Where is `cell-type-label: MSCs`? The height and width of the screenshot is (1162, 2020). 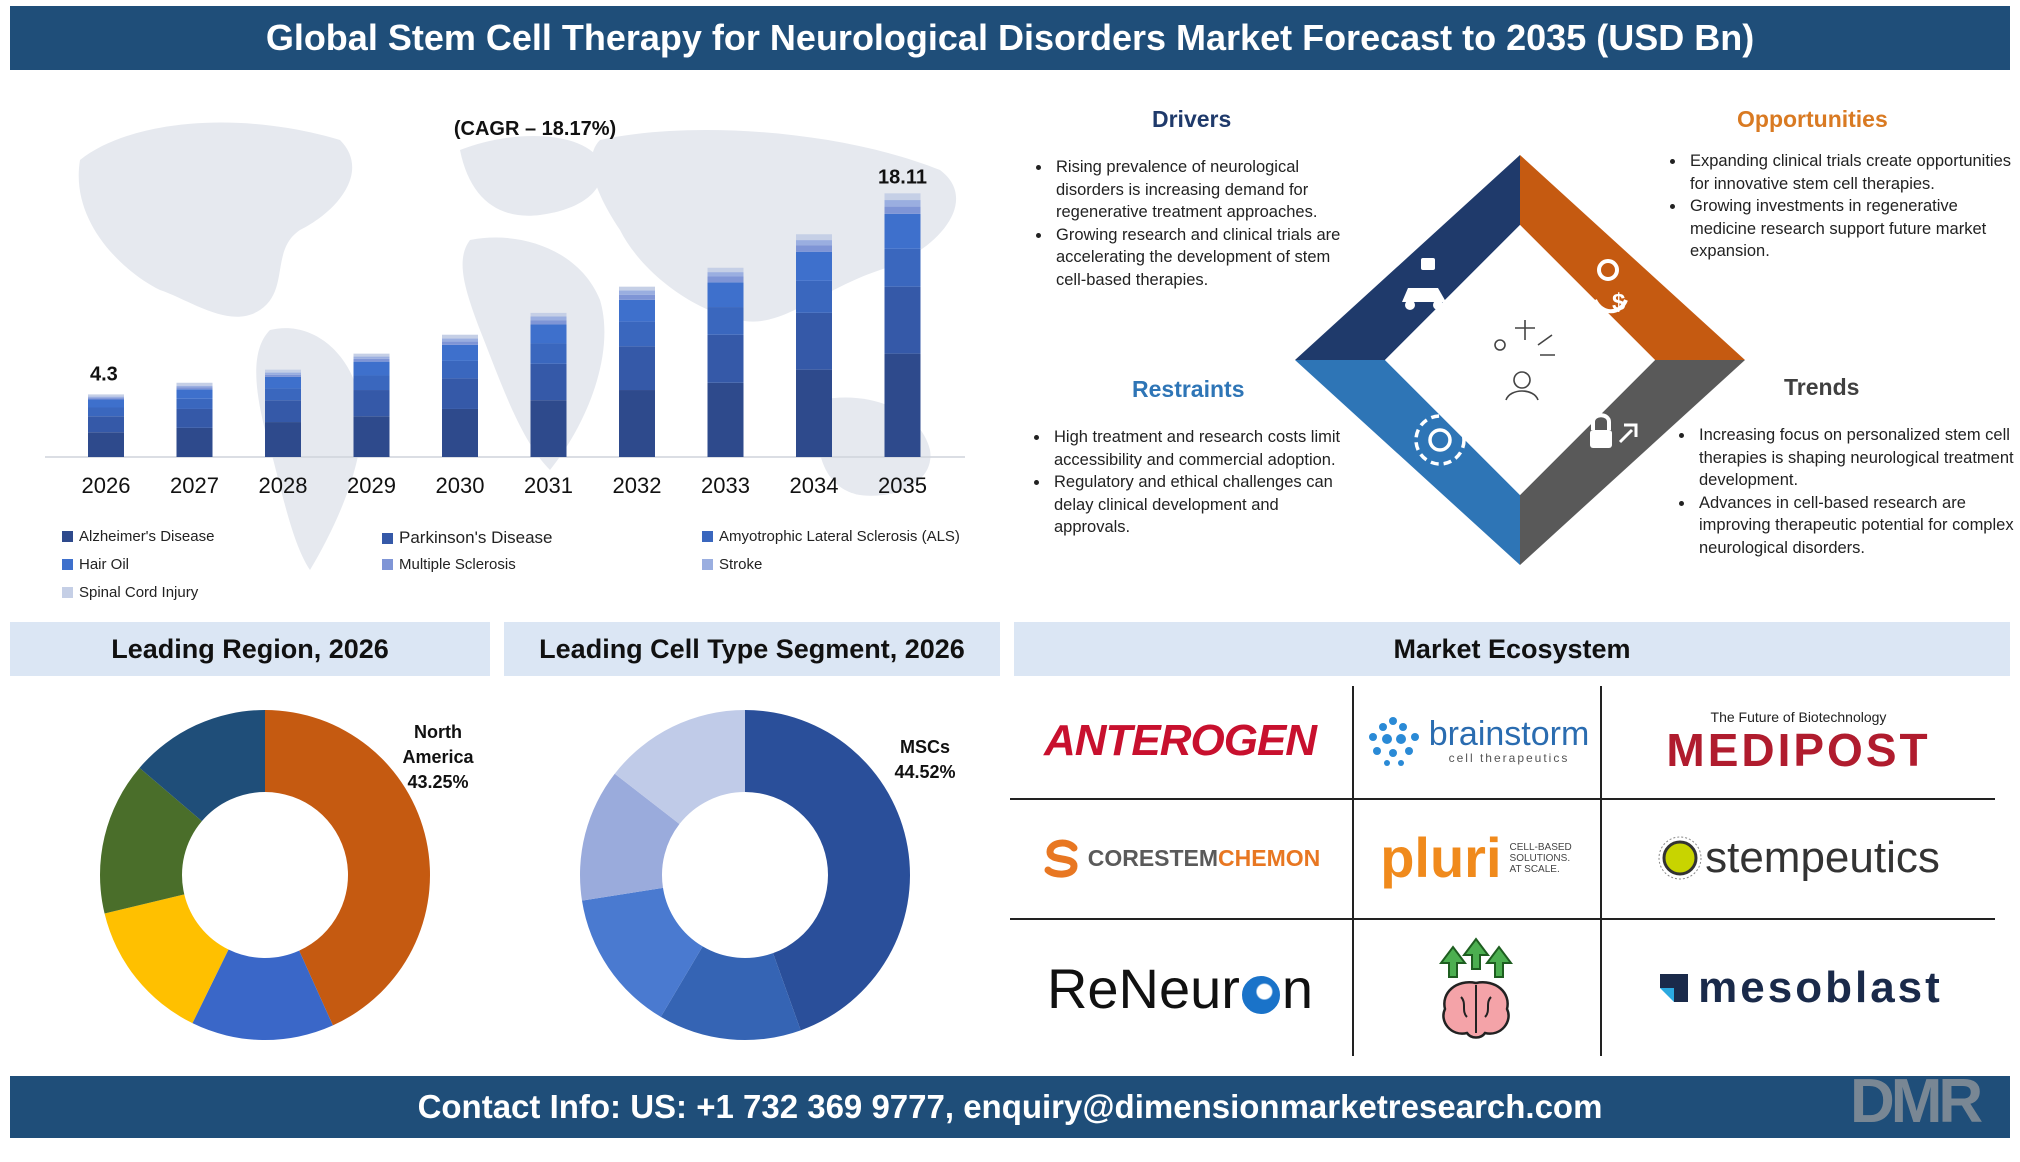 cell-type-label: MSCs is located at coordinates (924, 747).